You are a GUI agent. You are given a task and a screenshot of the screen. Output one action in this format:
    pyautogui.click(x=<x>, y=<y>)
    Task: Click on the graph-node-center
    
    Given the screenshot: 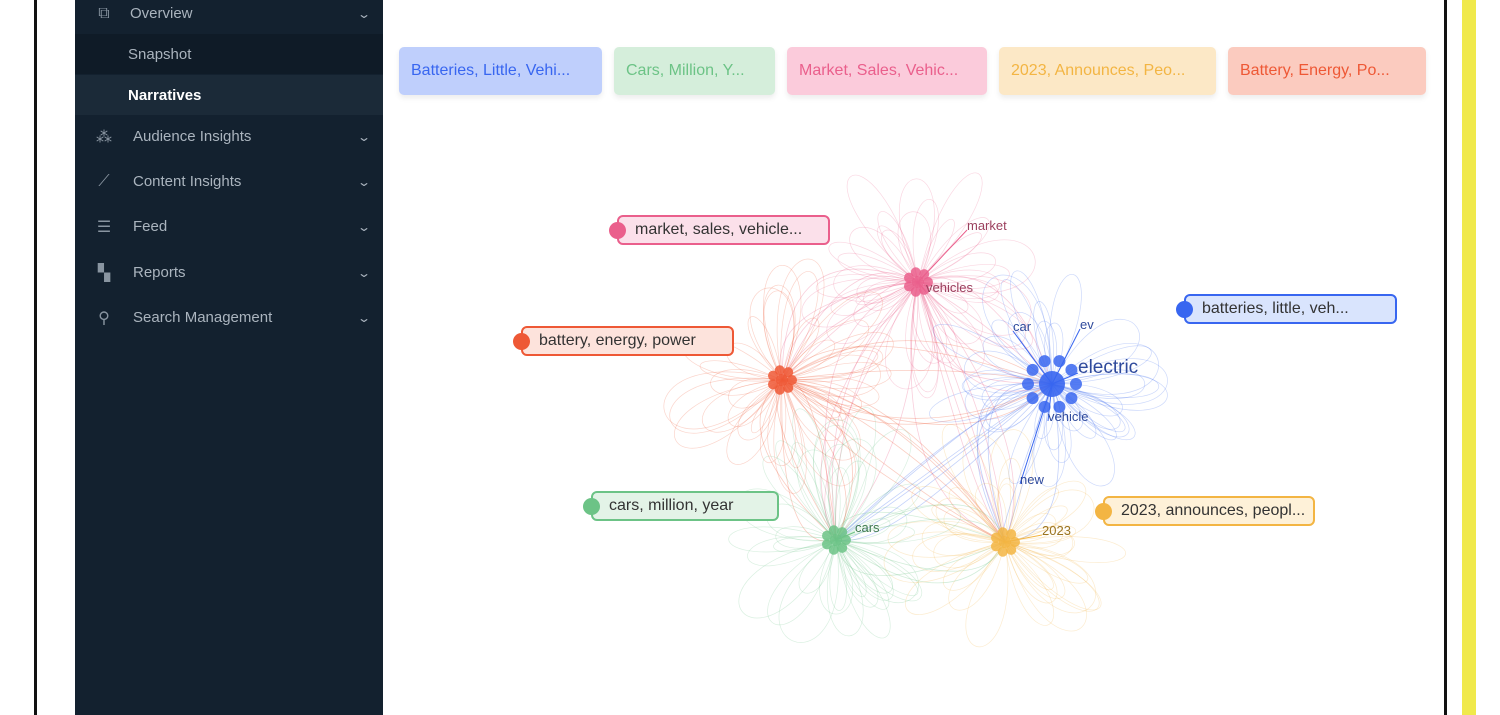 What is the action you would take?
    pyautogui.click(x=782, y=380)
    